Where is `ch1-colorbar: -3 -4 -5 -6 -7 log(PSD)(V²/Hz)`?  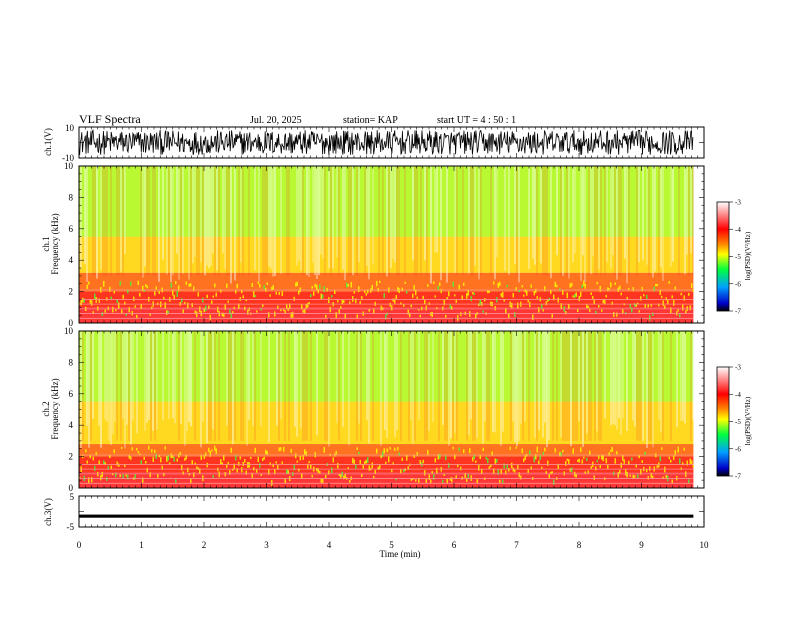
ch1-colorbar: -3 -4 -5 -6 -7 log(PSD)(V²/Hz) is located at coordinates (734, 257).